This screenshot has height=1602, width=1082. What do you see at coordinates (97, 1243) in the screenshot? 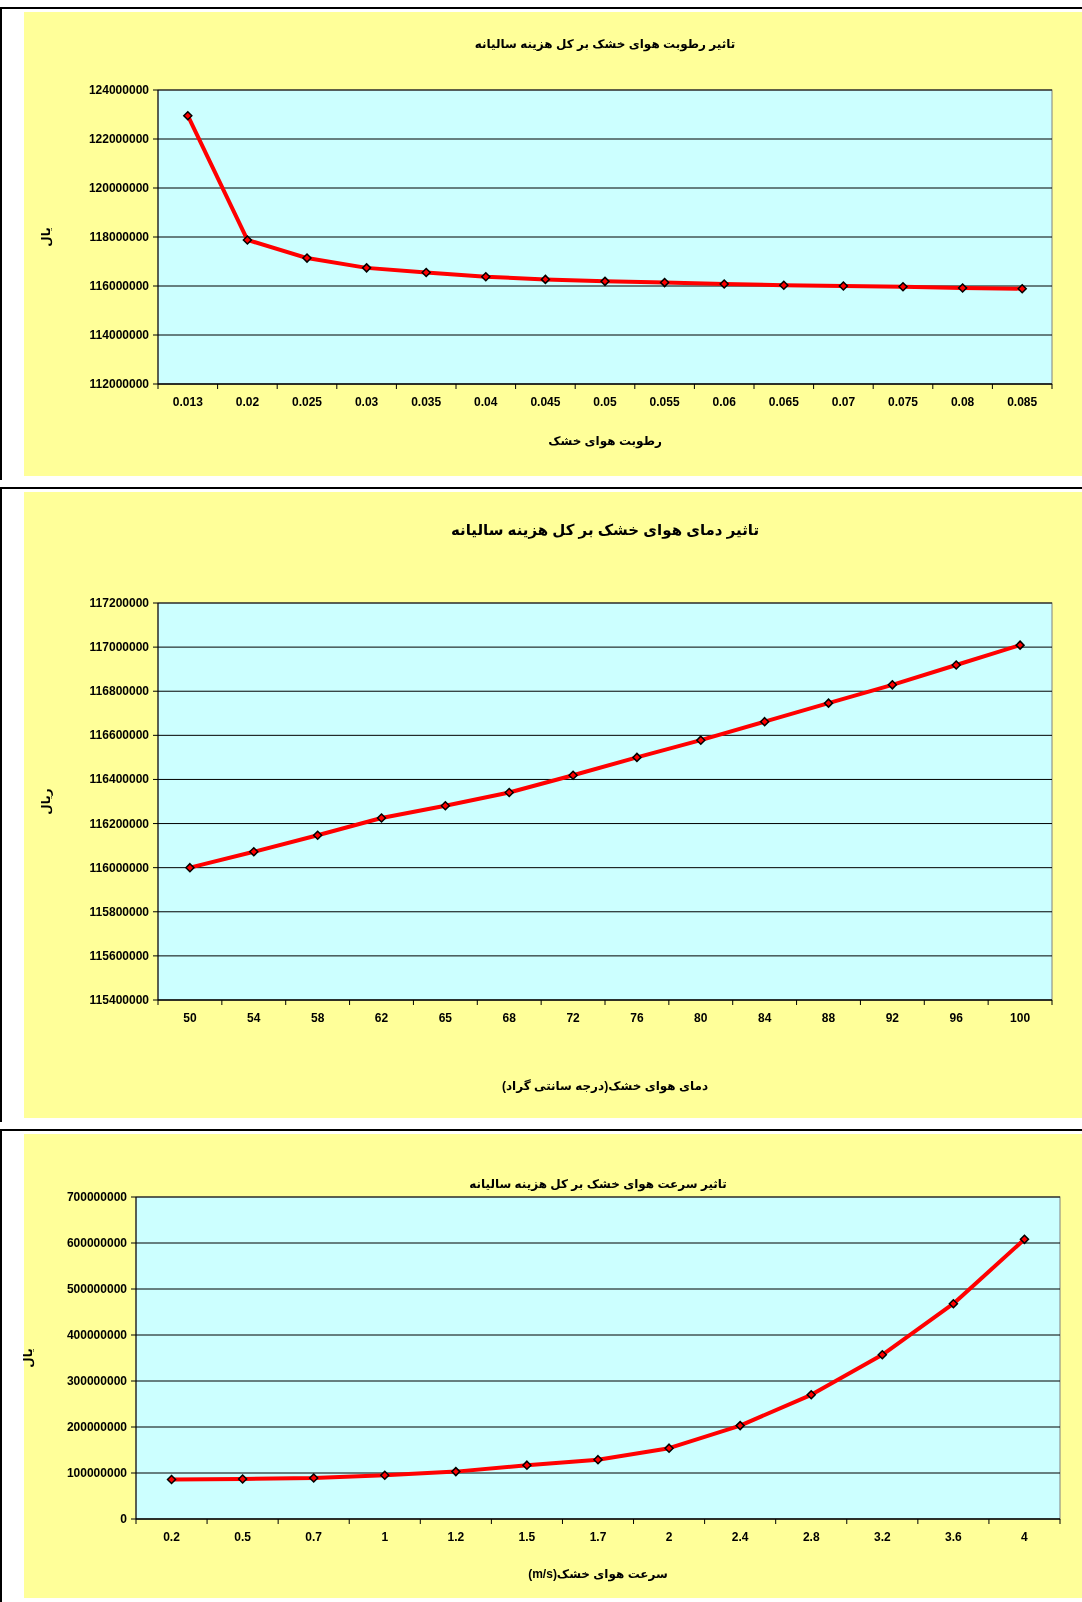
I see `y-tick-label: 600000000` at bounding box center [97, 1243].